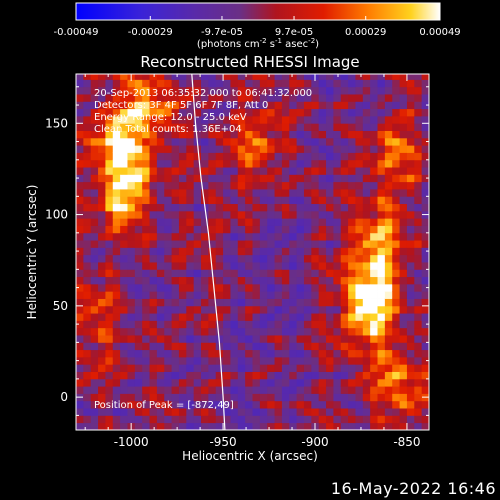 The width and height of the screenshot is (500, 500). Describe the element at coordinates (32, 252) in the screenshot. I see `y-axis-label: Heliocentric Y (arcsec)` at that location.